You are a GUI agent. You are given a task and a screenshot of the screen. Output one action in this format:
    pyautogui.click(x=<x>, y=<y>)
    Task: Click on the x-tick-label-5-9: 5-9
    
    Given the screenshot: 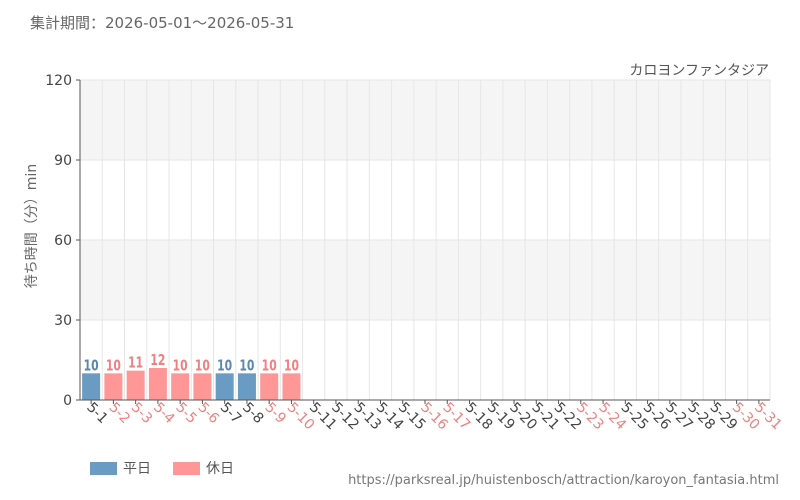 What is the action you would take?
    pyautogui.click(x=274, y=413)
    